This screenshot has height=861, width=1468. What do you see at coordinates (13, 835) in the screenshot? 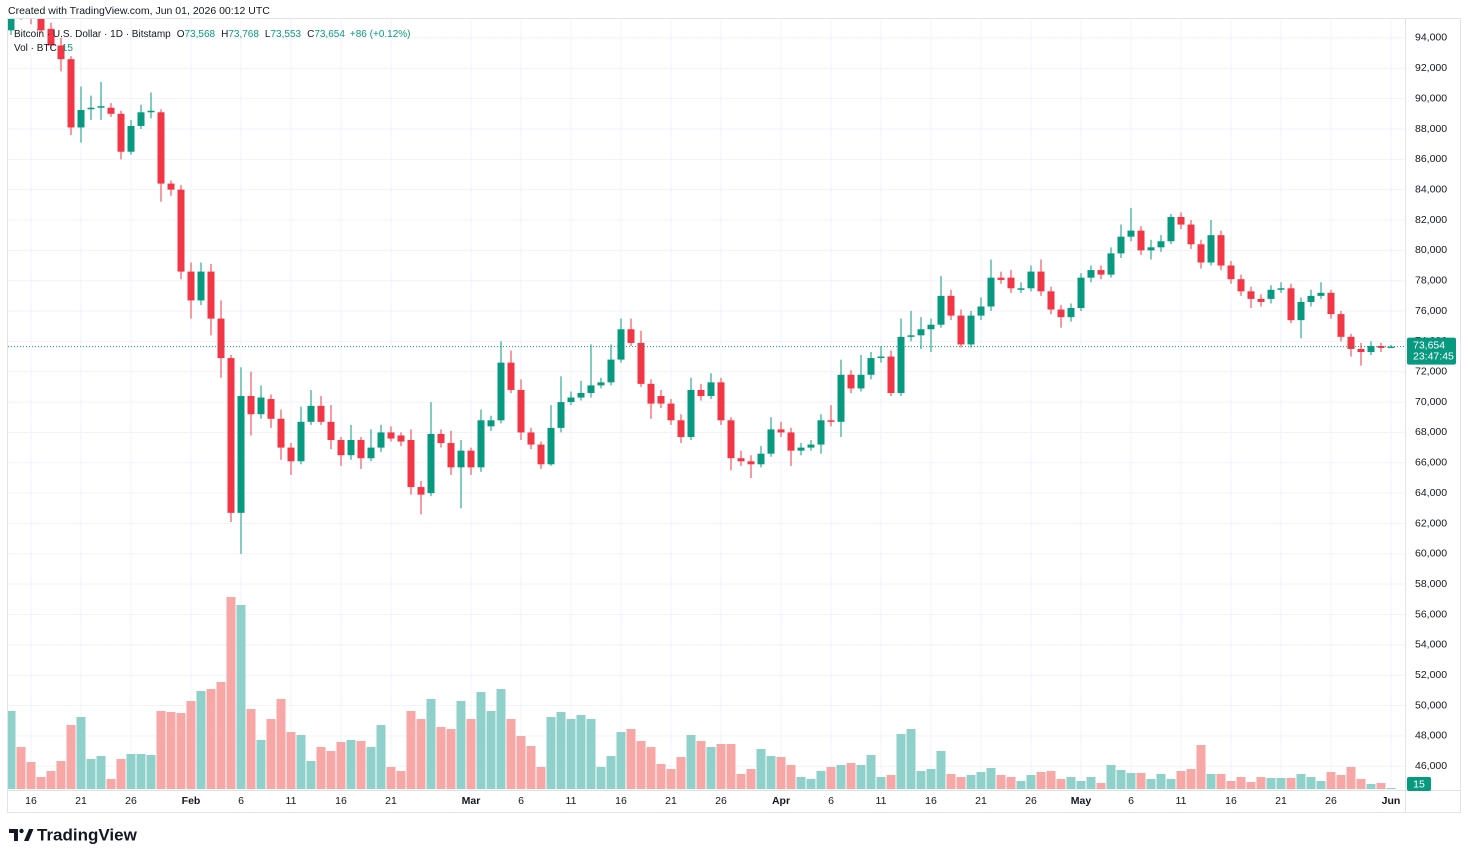
I see `logo-mark` at bounding box center [13, 835].